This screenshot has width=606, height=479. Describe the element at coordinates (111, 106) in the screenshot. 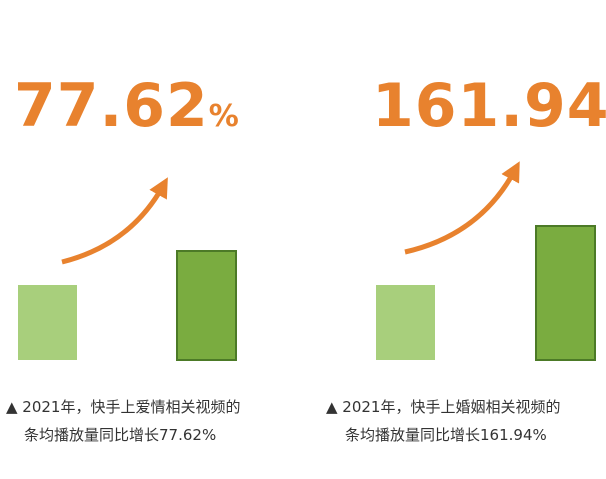

I see `text: 77.62` at that location.